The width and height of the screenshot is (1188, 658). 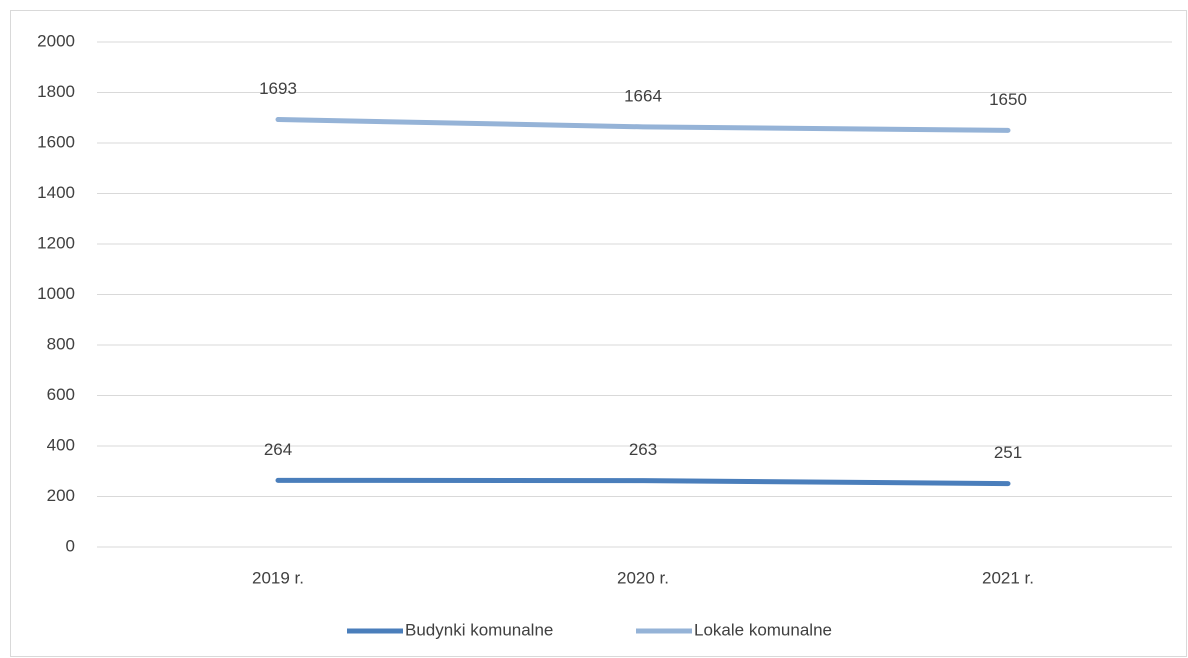 What do you see at coordinates (1008, 577) in the screenshot?
I see `x-tick-label: 2021 r.` at bounding box center [1008, 577].